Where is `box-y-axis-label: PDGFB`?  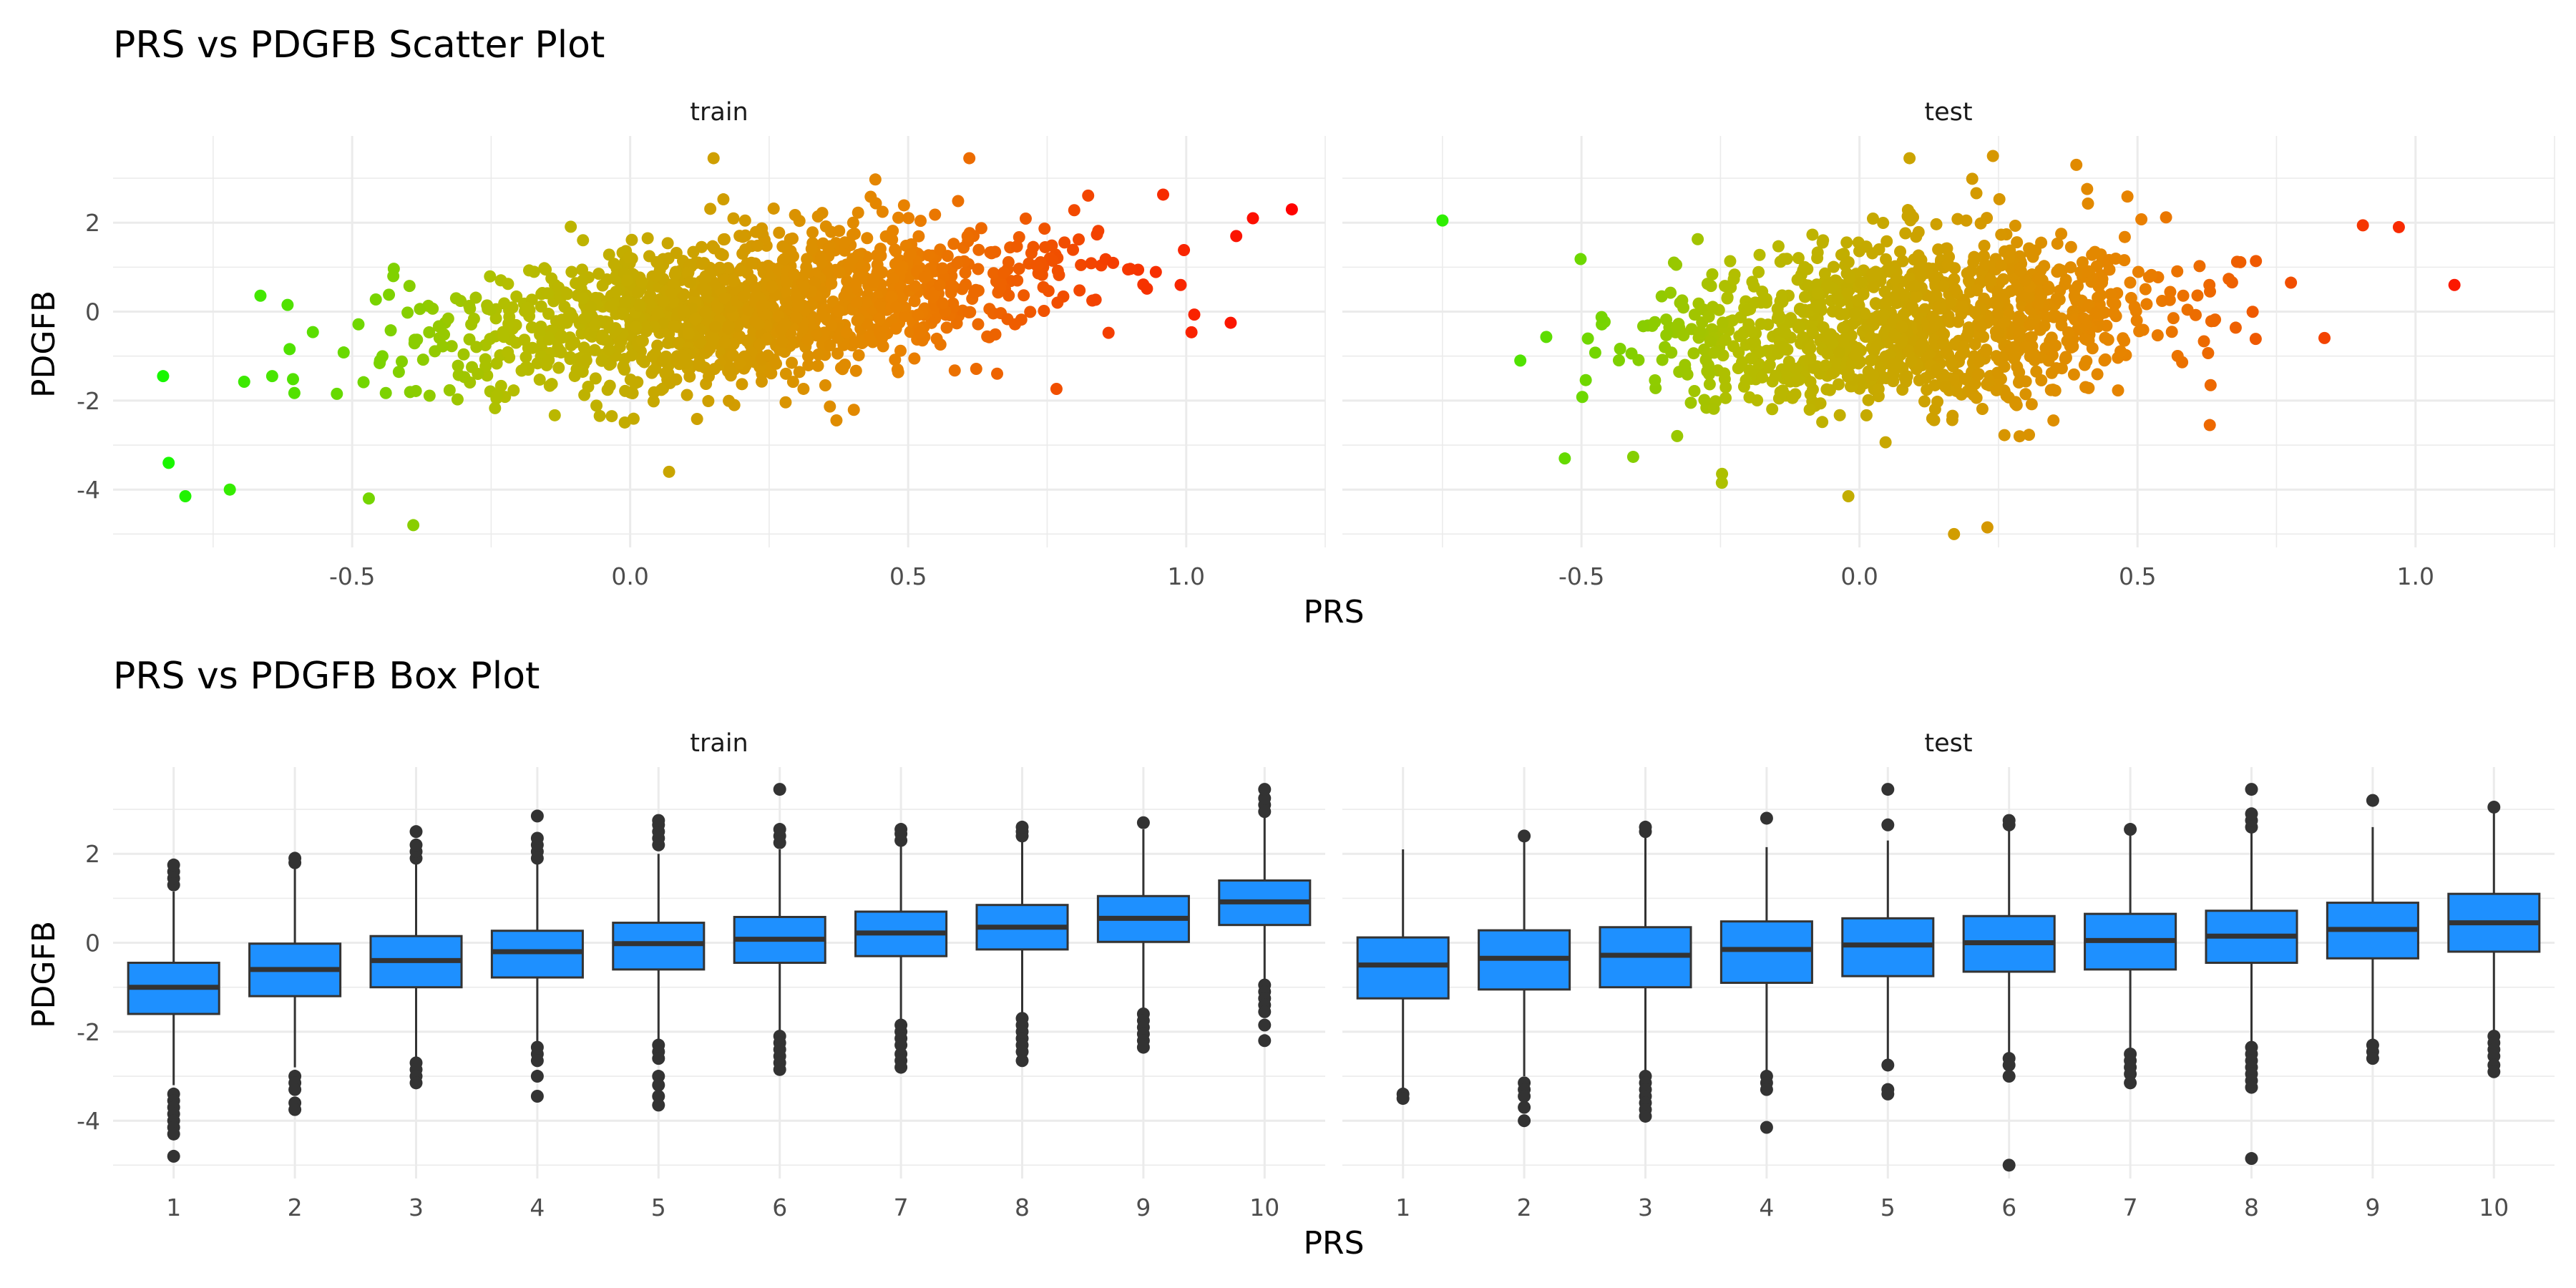 box-y-axis-label: PDGFB is located at coordinates (44, 974).